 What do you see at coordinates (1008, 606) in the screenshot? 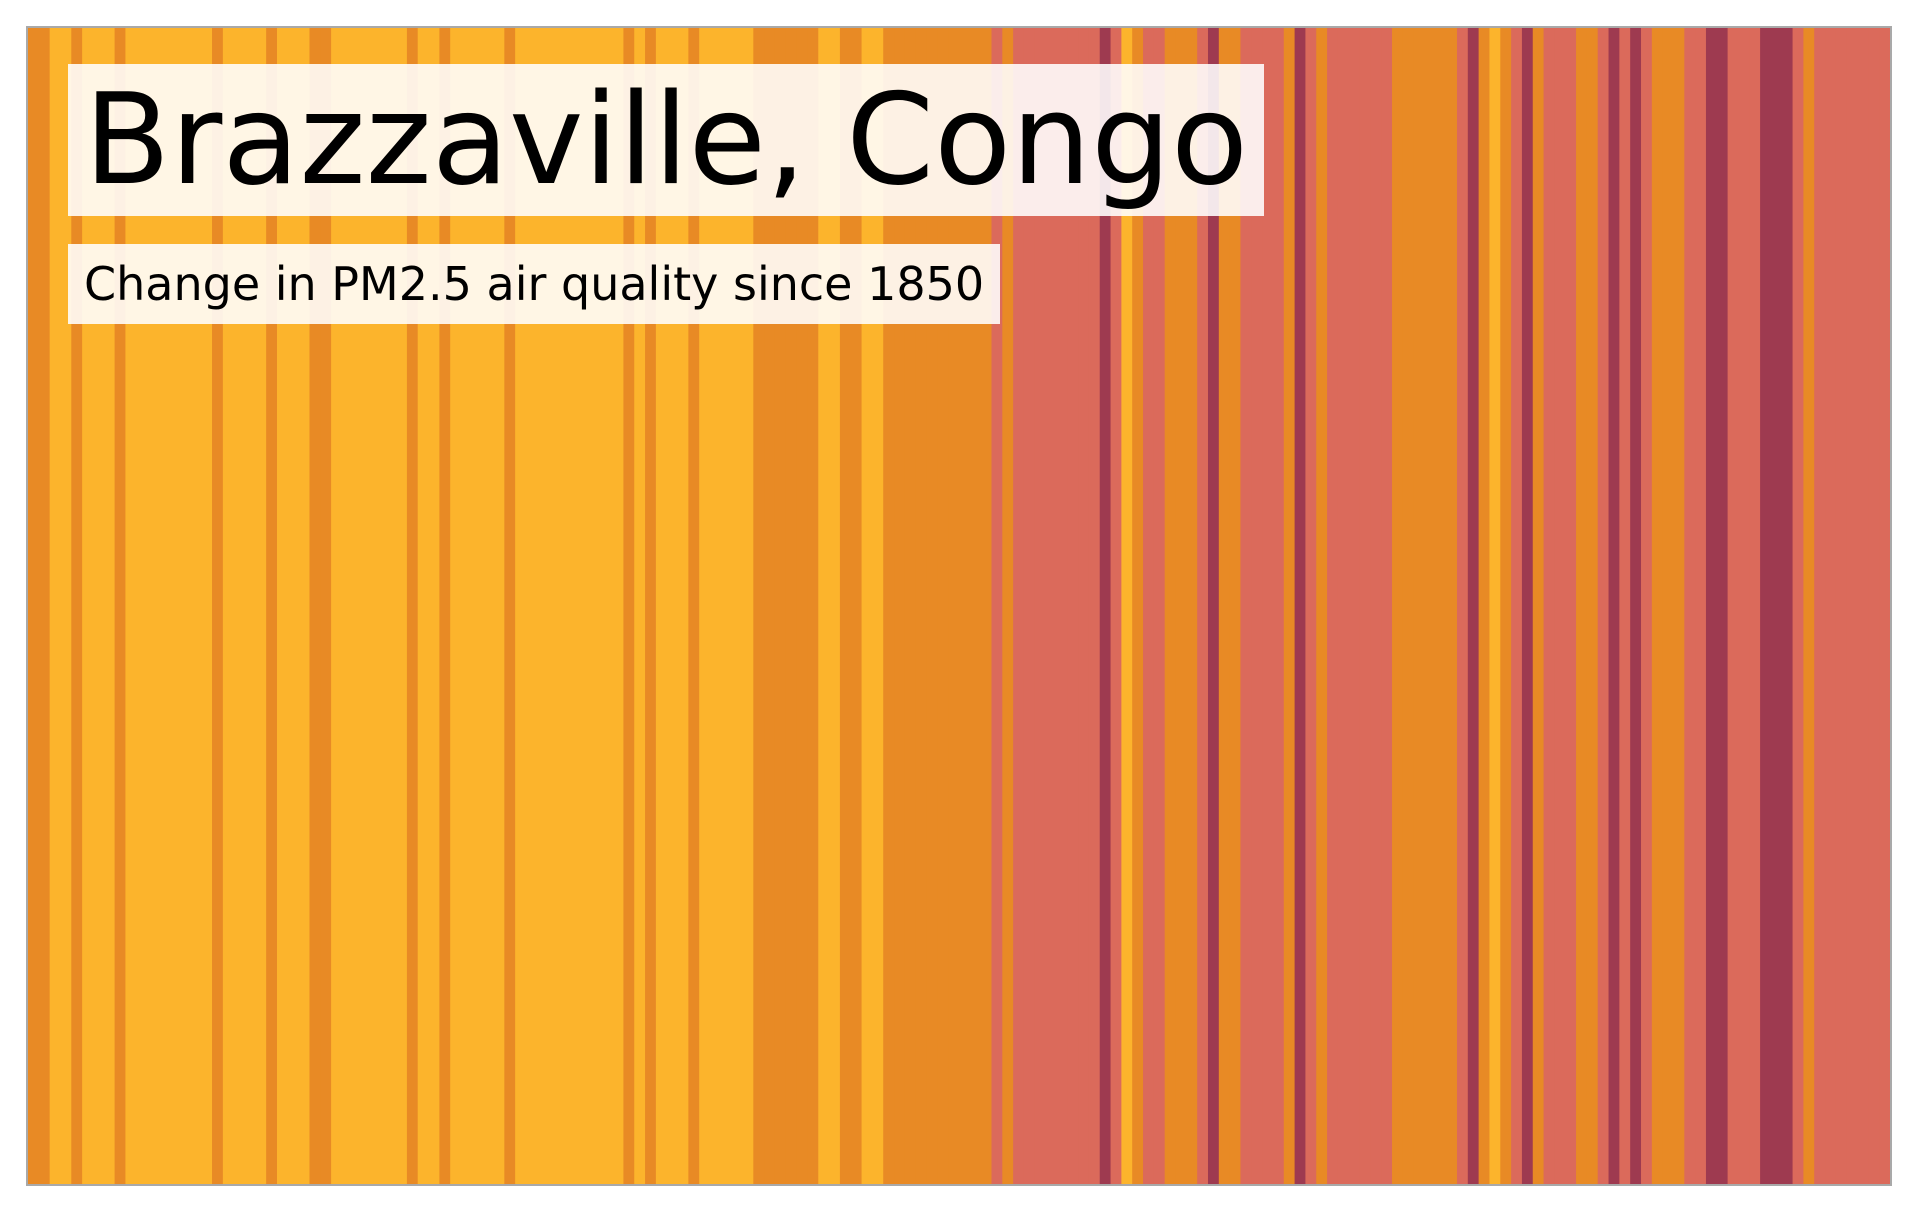
I see `stripe-1940` at bounding box center [1008, 606].